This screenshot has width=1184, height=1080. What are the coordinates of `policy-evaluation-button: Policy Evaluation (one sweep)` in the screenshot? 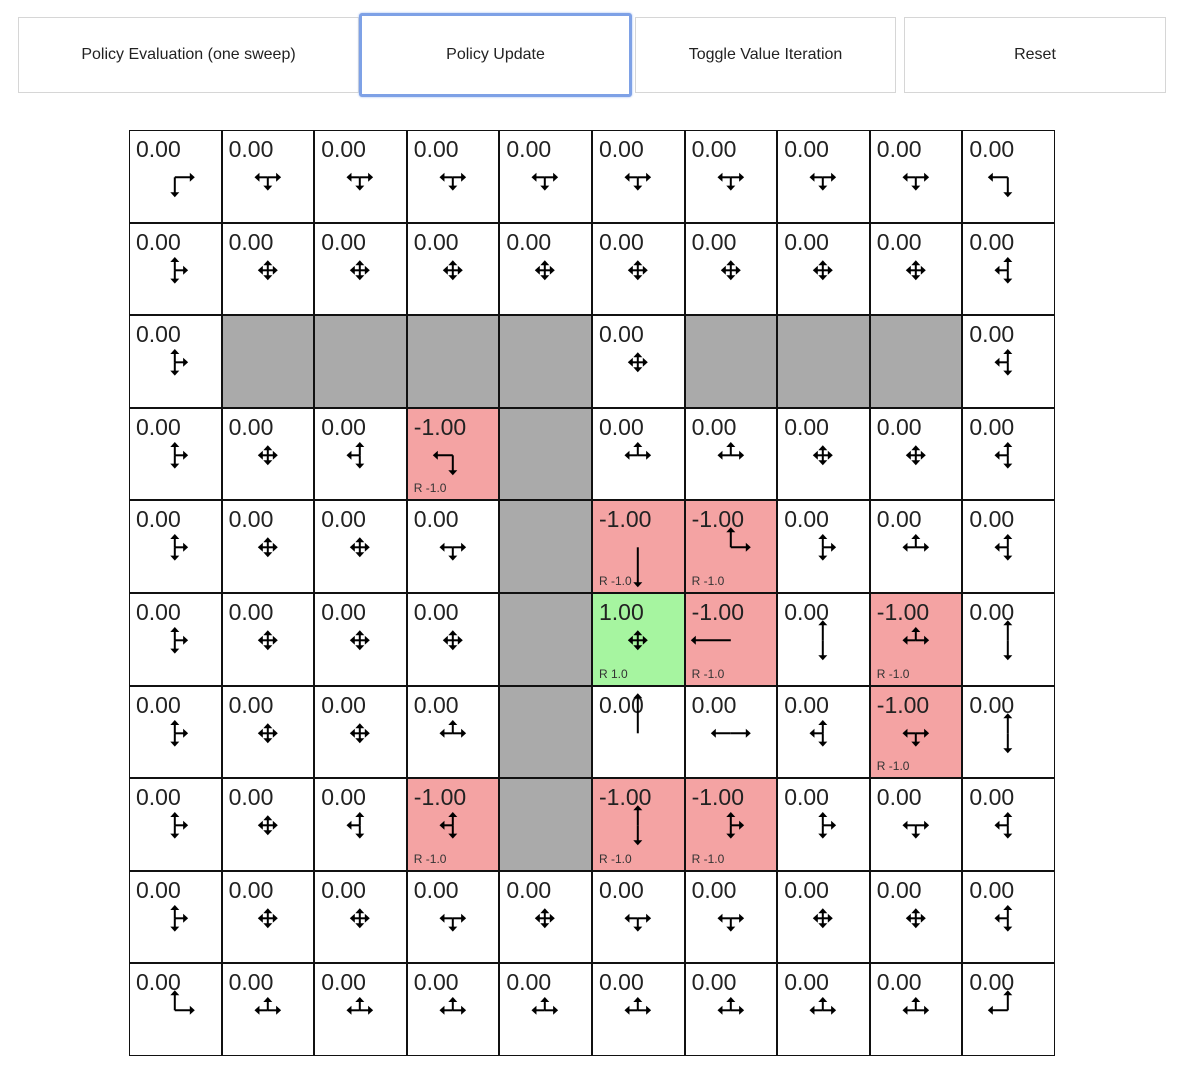 It's located at (188, 55).